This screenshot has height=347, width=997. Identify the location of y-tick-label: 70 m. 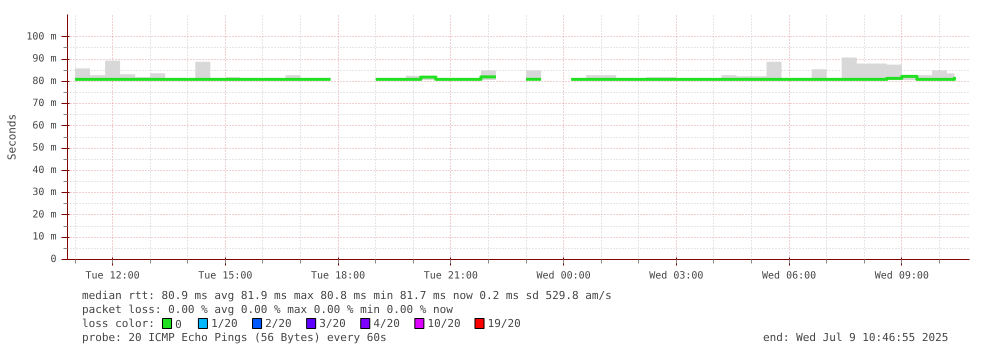
(44, 104).